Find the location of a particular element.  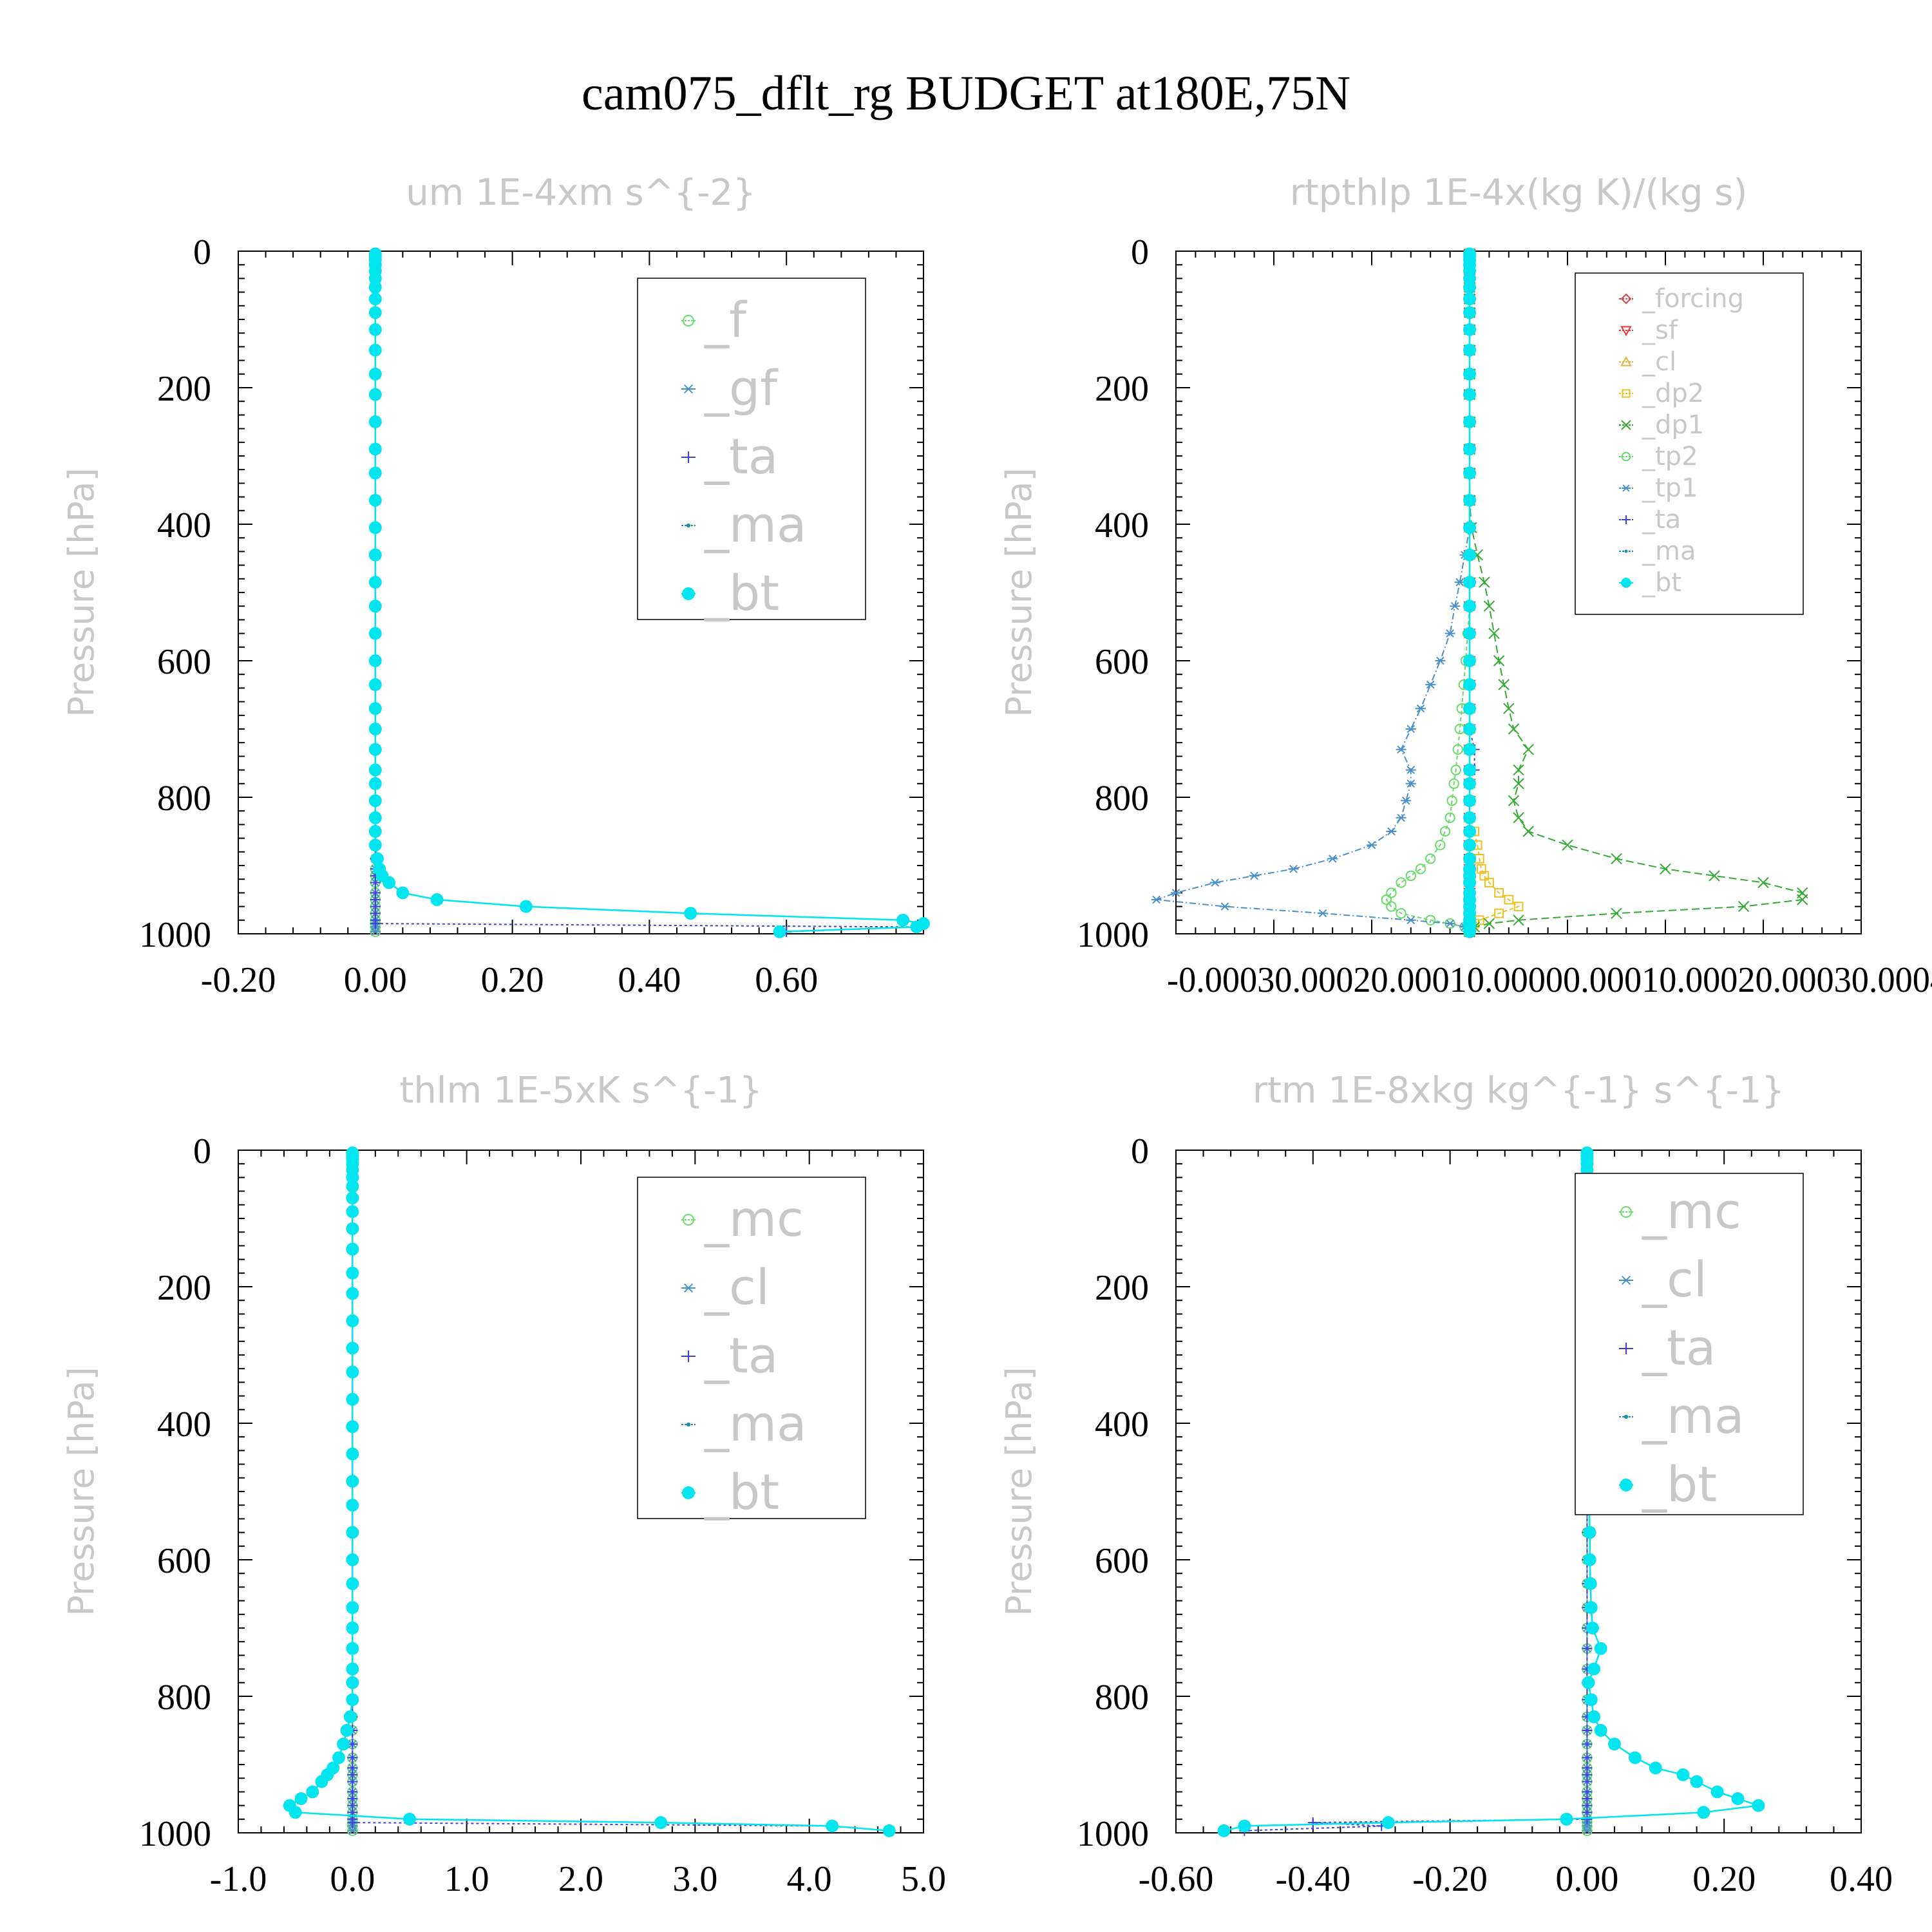

legend-entry: _mc is located at coordinates (1680, 1211).